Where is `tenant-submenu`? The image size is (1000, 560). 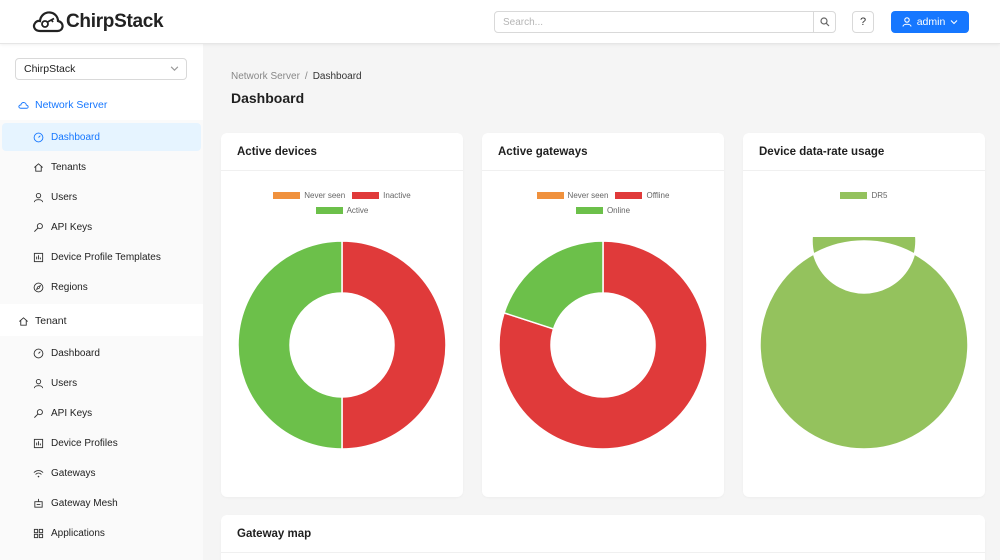
tenant-submenu is located at coordinates (101, 448).